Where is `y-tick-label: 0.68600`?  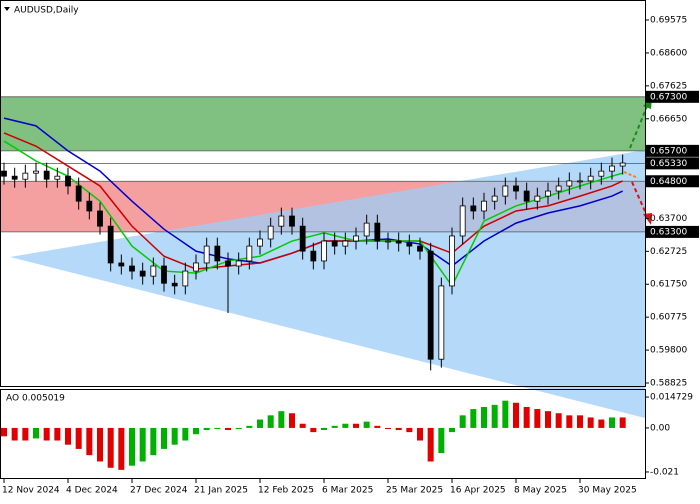 y-tick-label: 0.68600 is located at coordinates (668, 53).